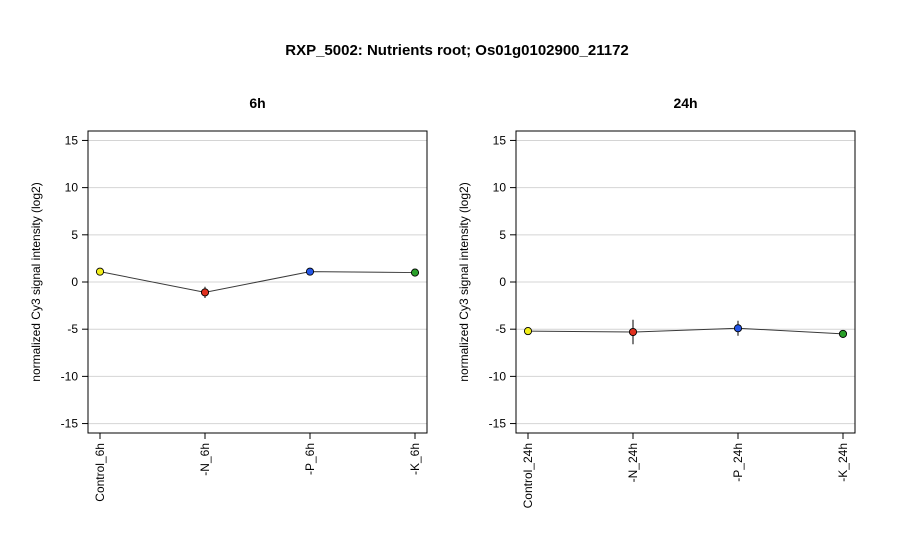  What do you see at coordinates (310, 459) in the screenshot?
I see `x-tick-label: -P_6h` at bounding box center [310, 459].